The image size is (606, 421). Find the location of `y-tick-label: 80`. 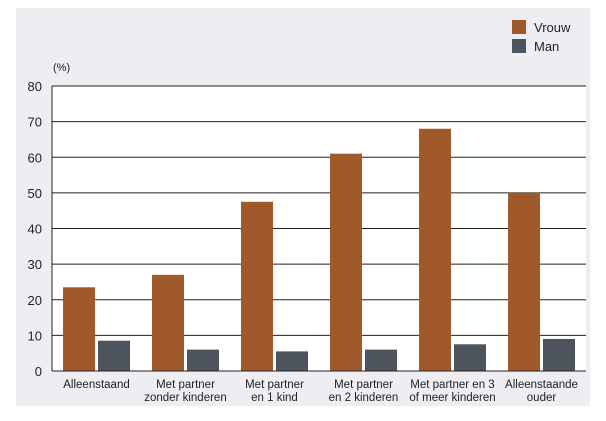

y-tick-label: 80 is located at coordinates (35, 86).